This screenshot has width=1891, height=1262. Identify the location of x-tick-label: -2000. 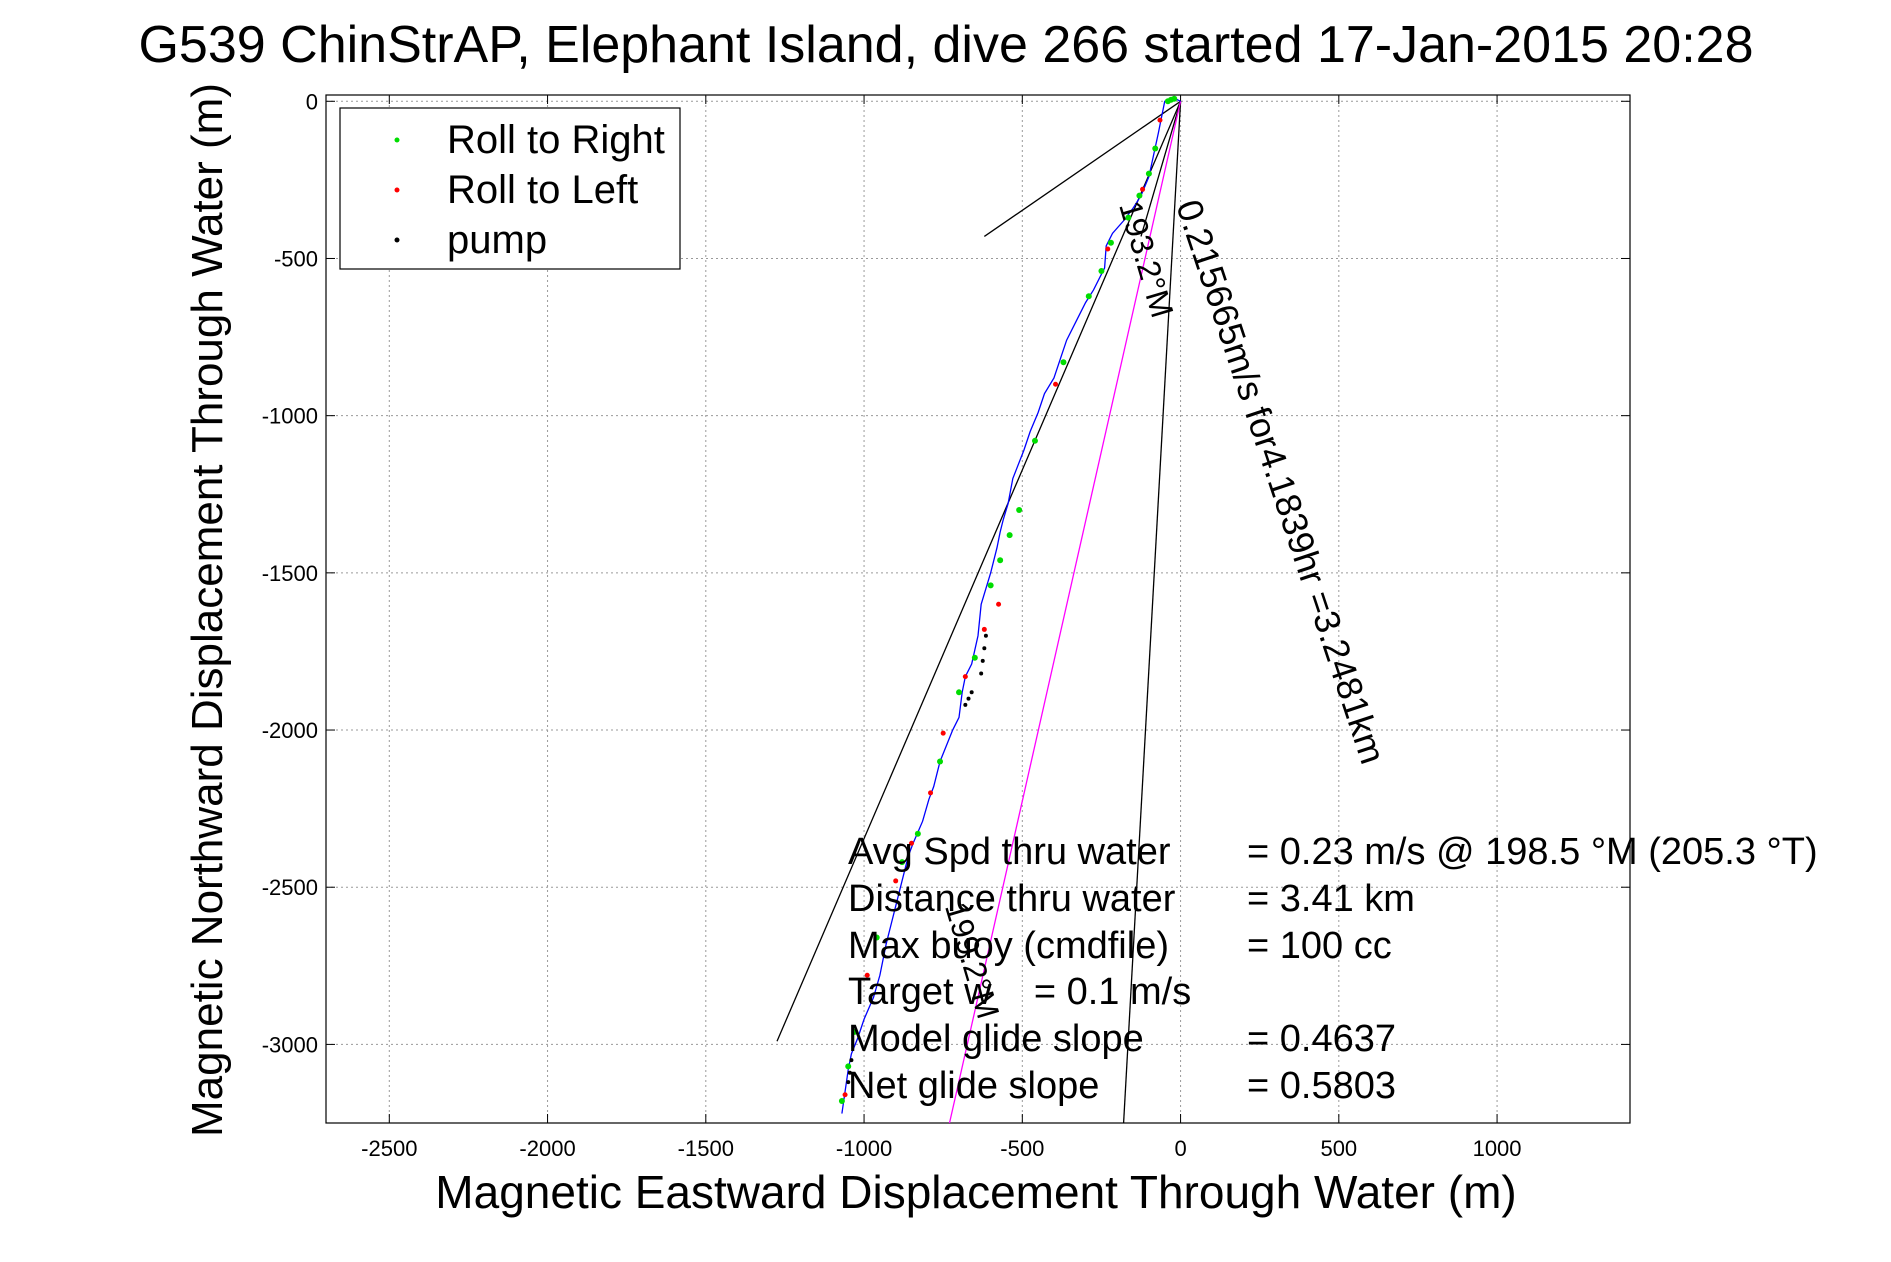
(547, 1148).